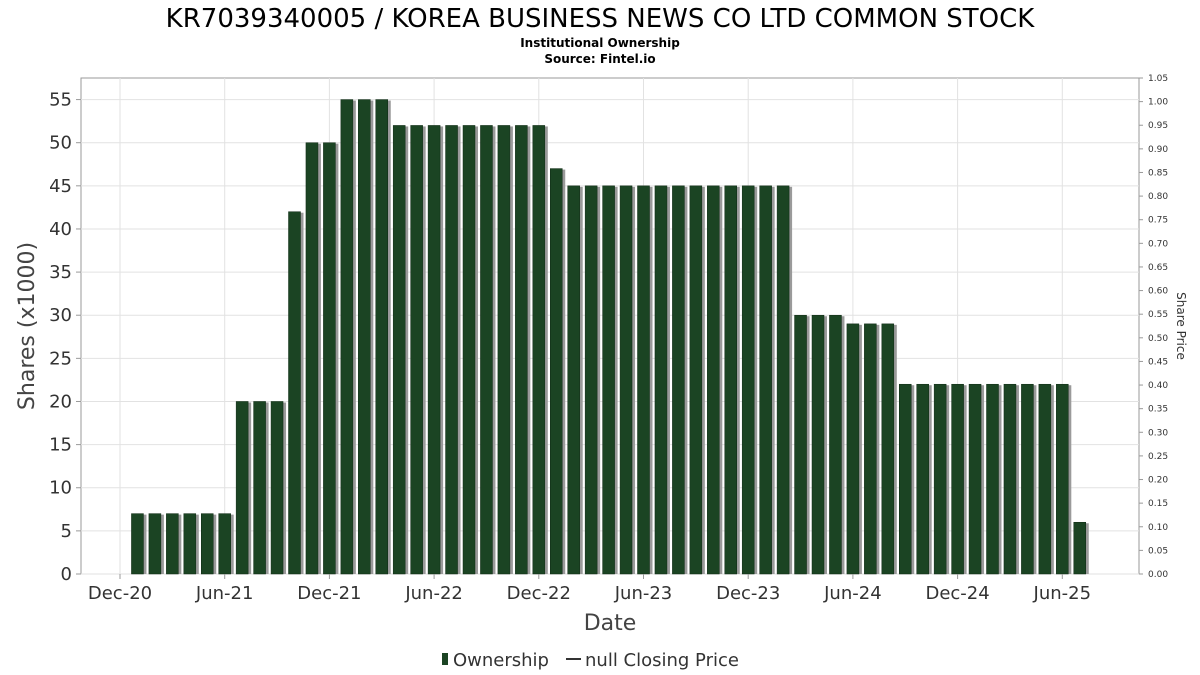 This screenshot has width=1200, height=675. Describe the element at coordinates (1158, 150) in the screenshot. I see `y2-tick-label: 0.90` at that location.